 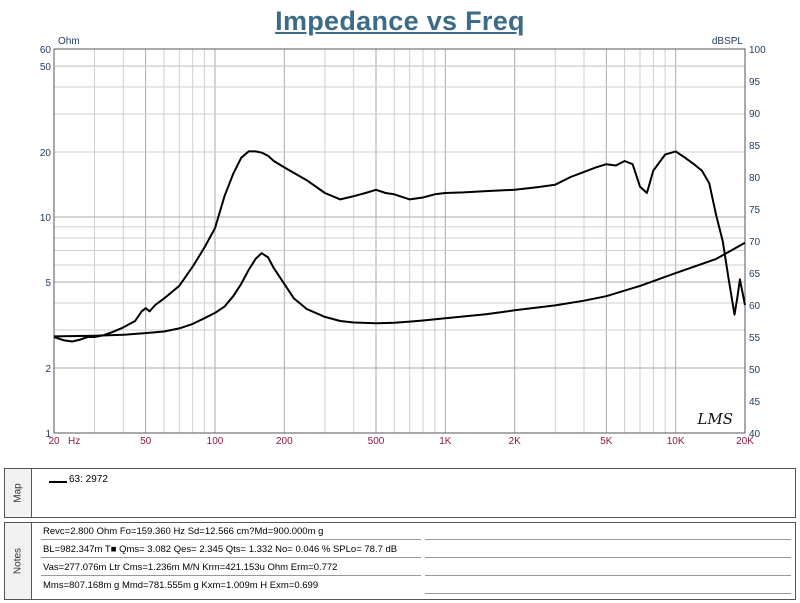 I want to click on legend-line-swatch, so click(x=58, y=482).